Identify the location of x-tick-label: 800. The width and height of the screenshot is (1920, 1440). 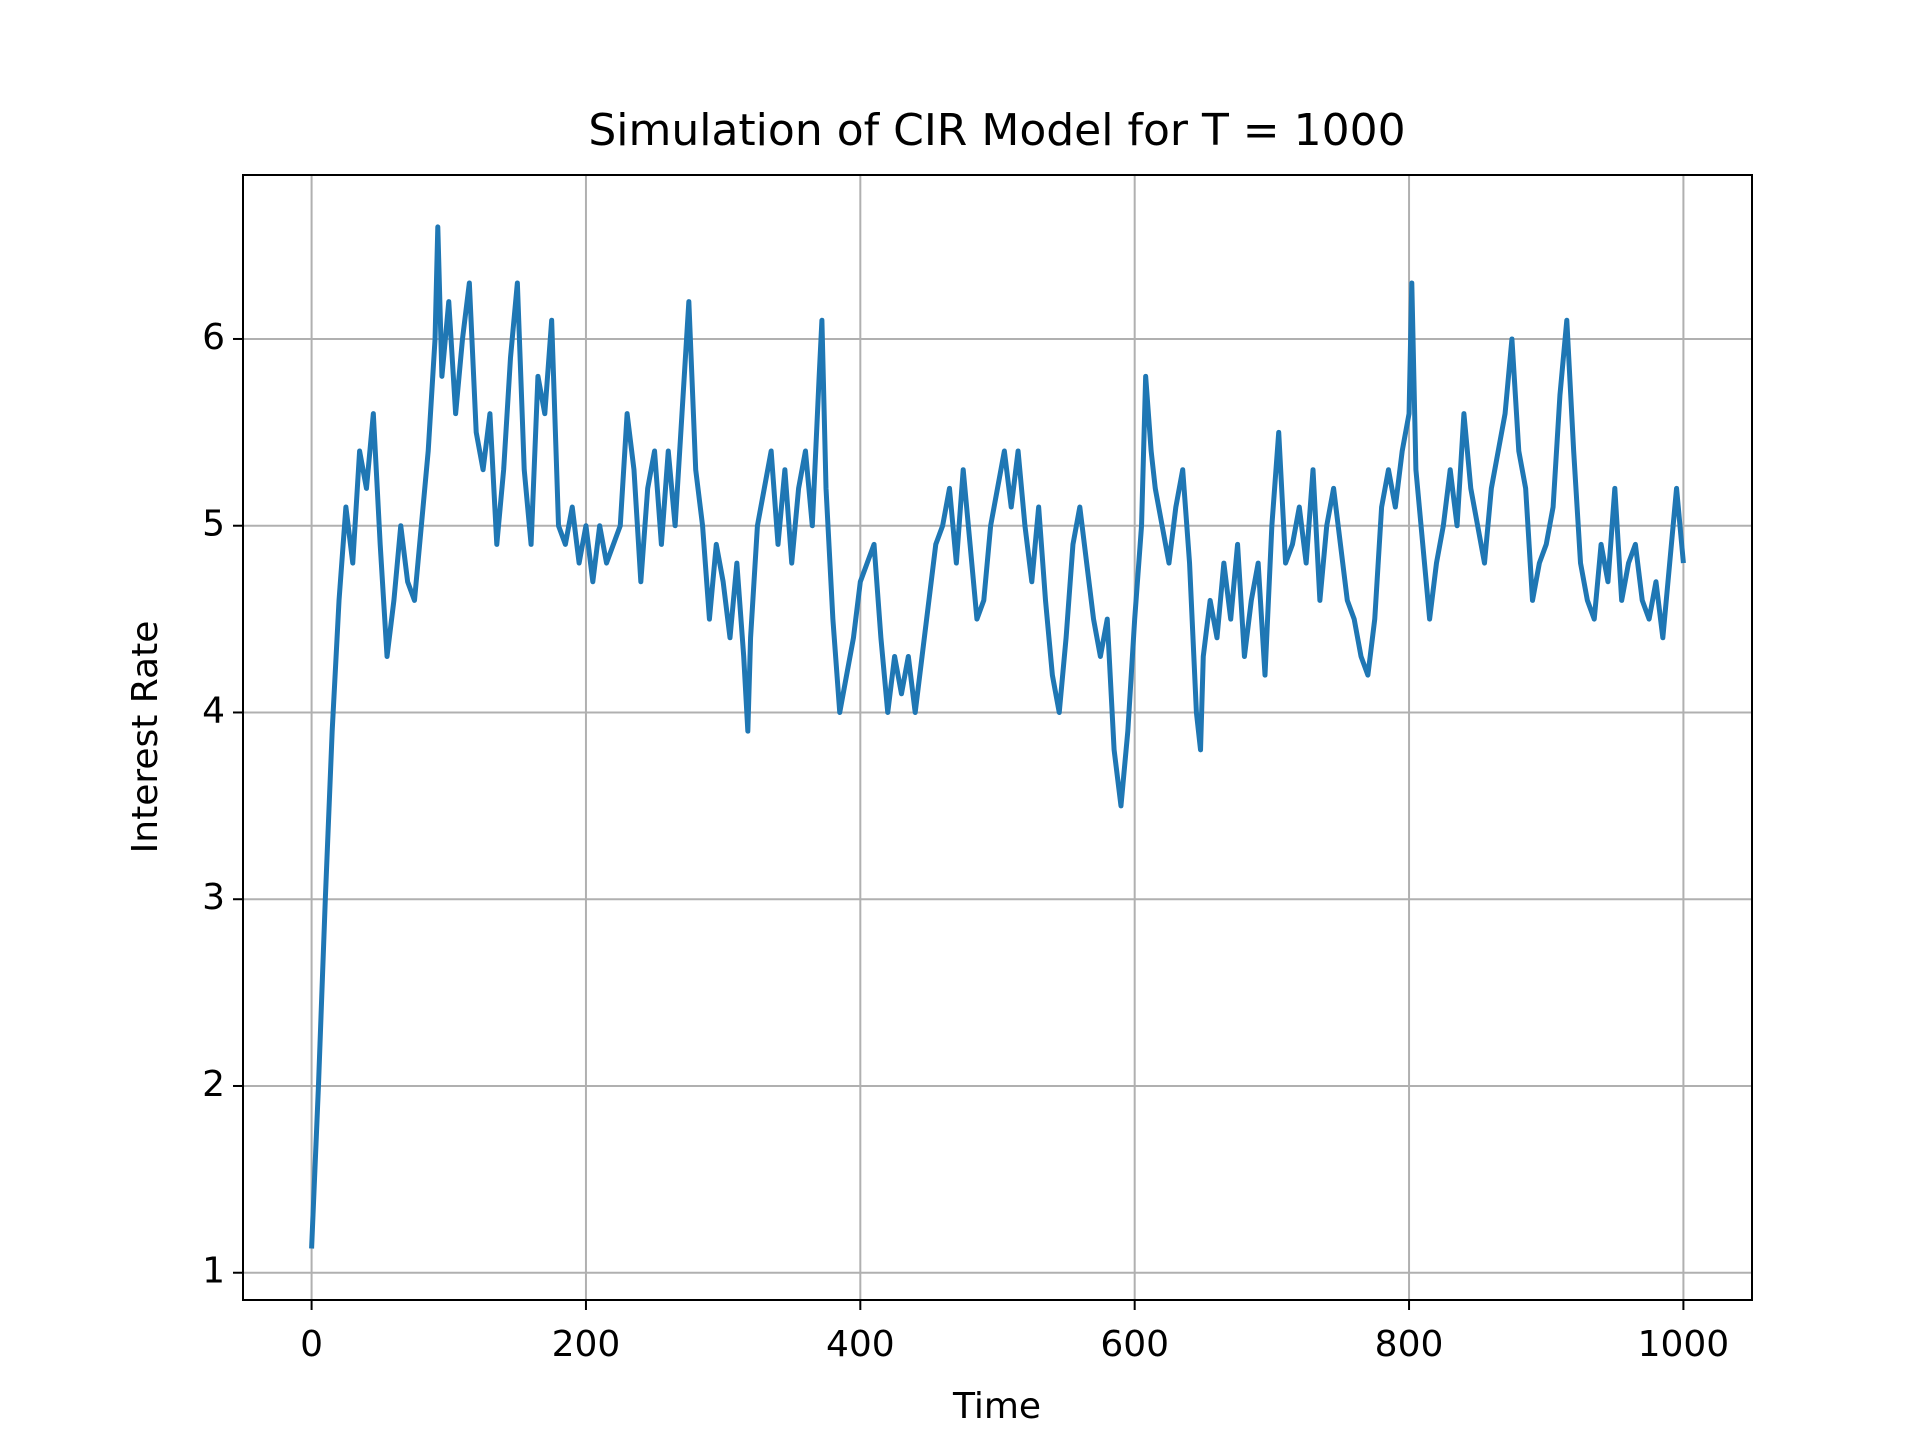
(1409, 1344).